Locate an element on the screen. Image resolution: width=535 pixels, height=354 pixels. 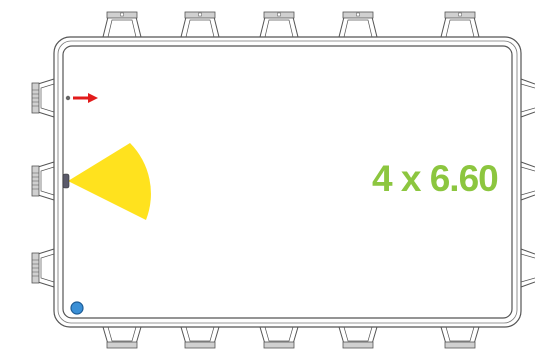
inlet-connector is located at coordinates (68, 98).